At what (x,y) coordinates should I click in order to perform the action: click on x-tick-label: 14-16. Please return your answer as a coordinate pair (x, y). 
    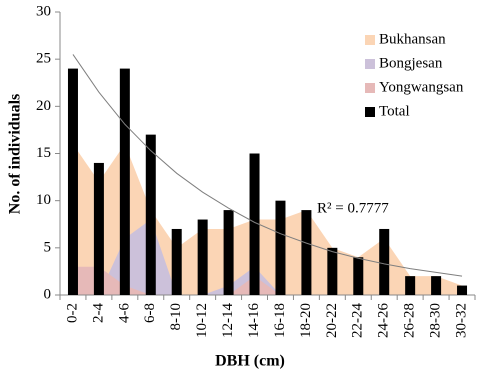
    Looking at the image, I should click on (254, 320).